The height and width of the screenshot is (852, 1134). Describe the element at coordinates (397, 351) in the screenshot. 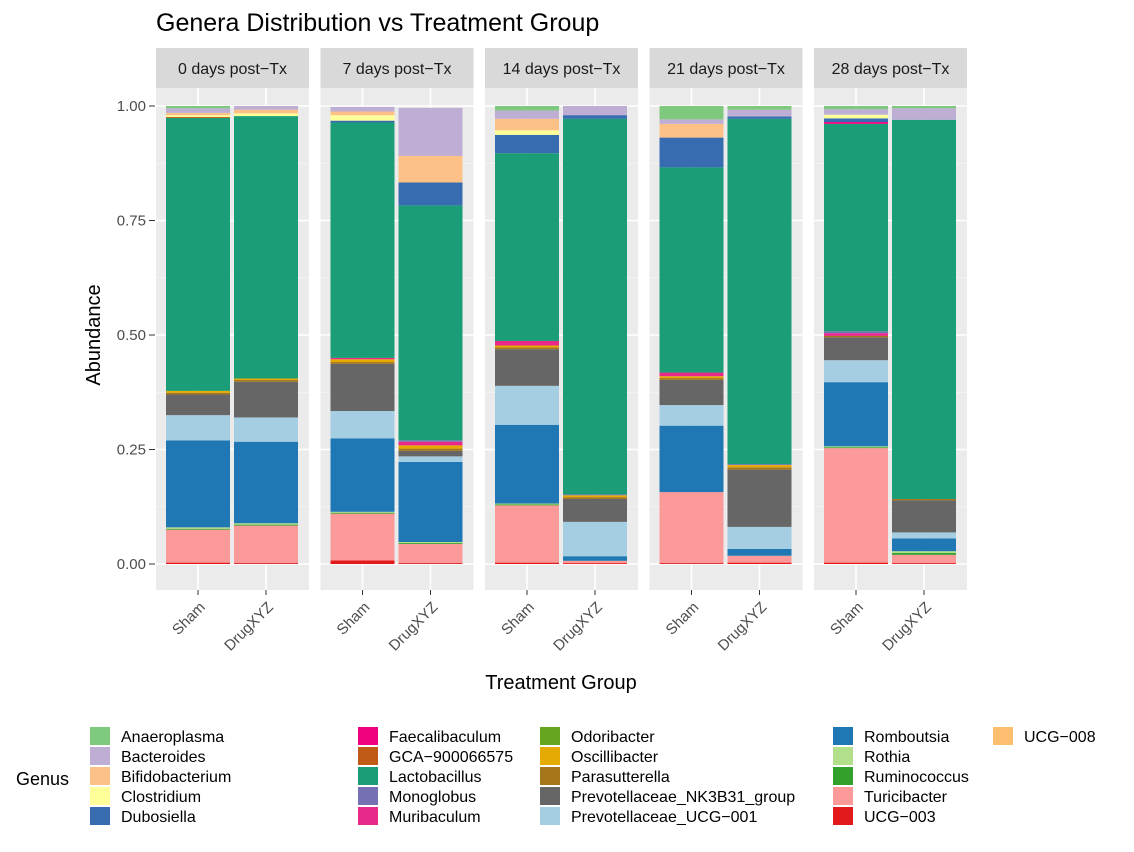

I see `facet-panel: 7 days post−Tx Sham DrugXYZ` at that location.